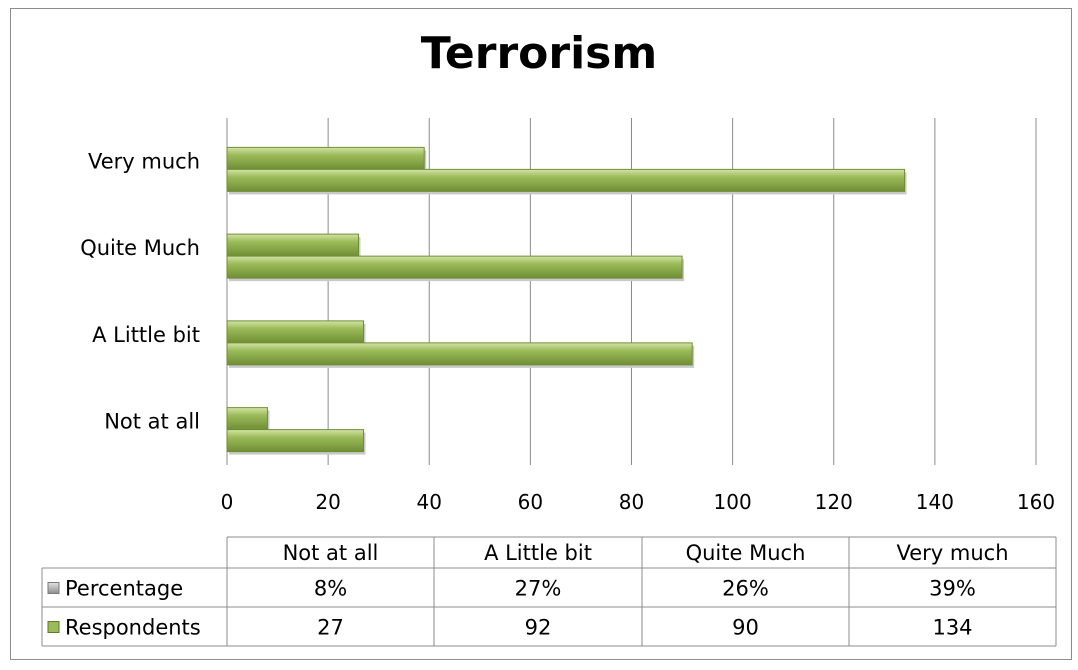 The image size is (1078, 670). Describe the element at coordinates (1036, 502) in the screenshot. I see `x-tick-label: 160` at that location.